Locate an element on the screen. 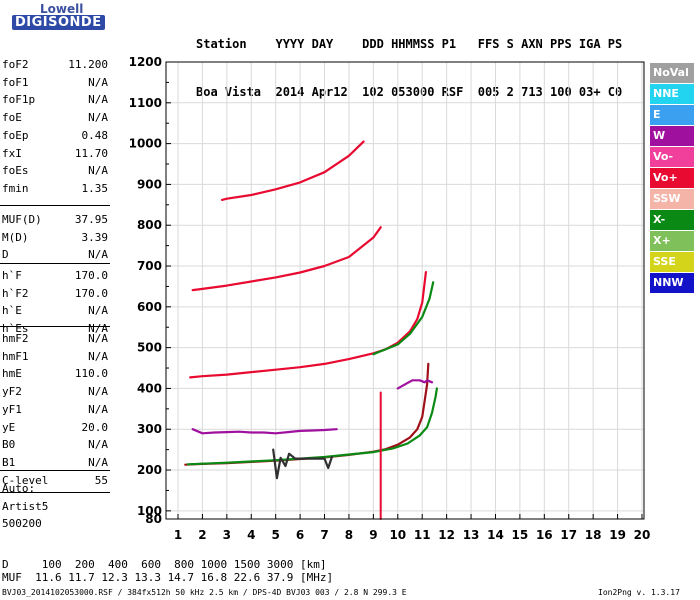 The width and height of the screenshot is (700, 600). param-name: foF1p is located at coordinates (19, 100).